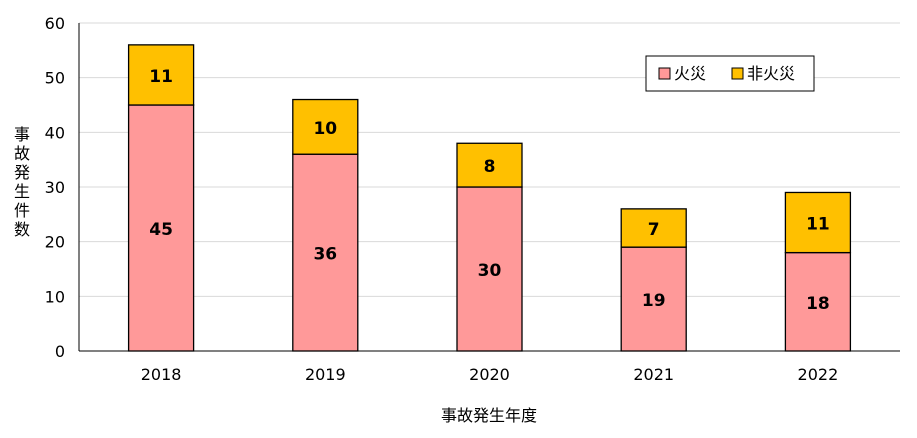 The image size is (917, 438). I want to click on x-tick-label: 2021, so click(653, 374).